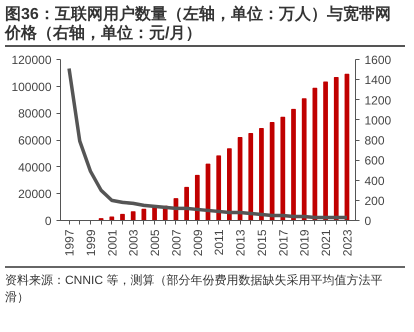  I want to click on y-tick-label: 0, so click(48, 221).